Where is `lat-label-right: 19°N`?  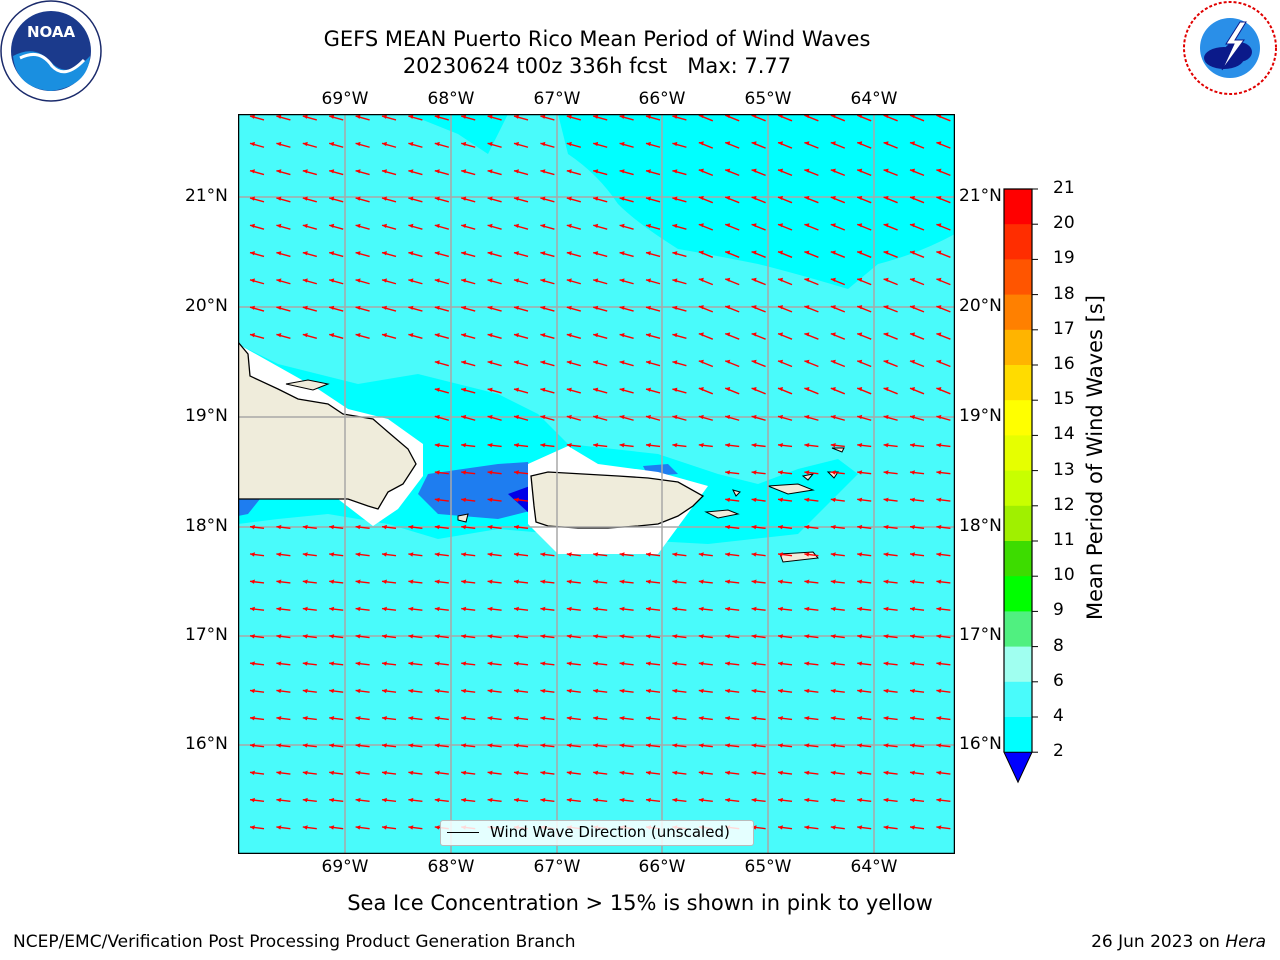
lat-label-right: 19°N is located at coordinates (980, 416).